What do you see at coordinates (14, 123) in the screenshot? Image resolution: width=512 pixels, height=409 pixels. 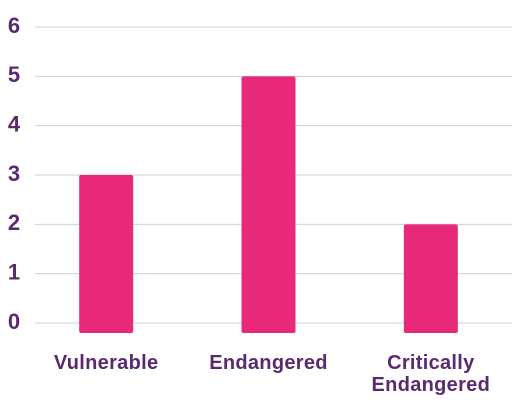 I see `y-tick-label: 4` at bounding box center [14, 123].